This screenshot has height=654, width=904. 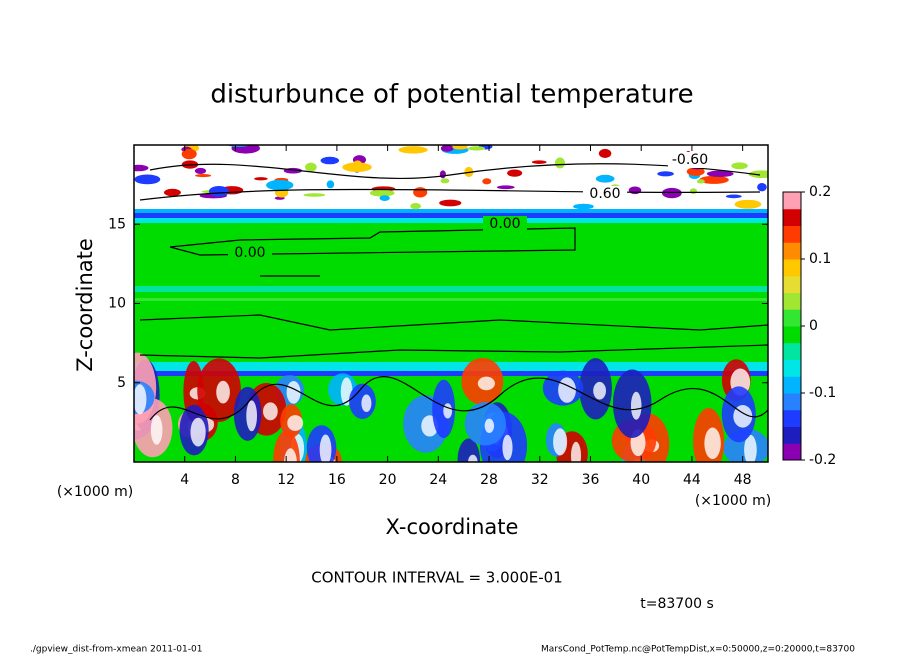 I want to click on time-label: t=83700 s, so click(x=677, y=604).